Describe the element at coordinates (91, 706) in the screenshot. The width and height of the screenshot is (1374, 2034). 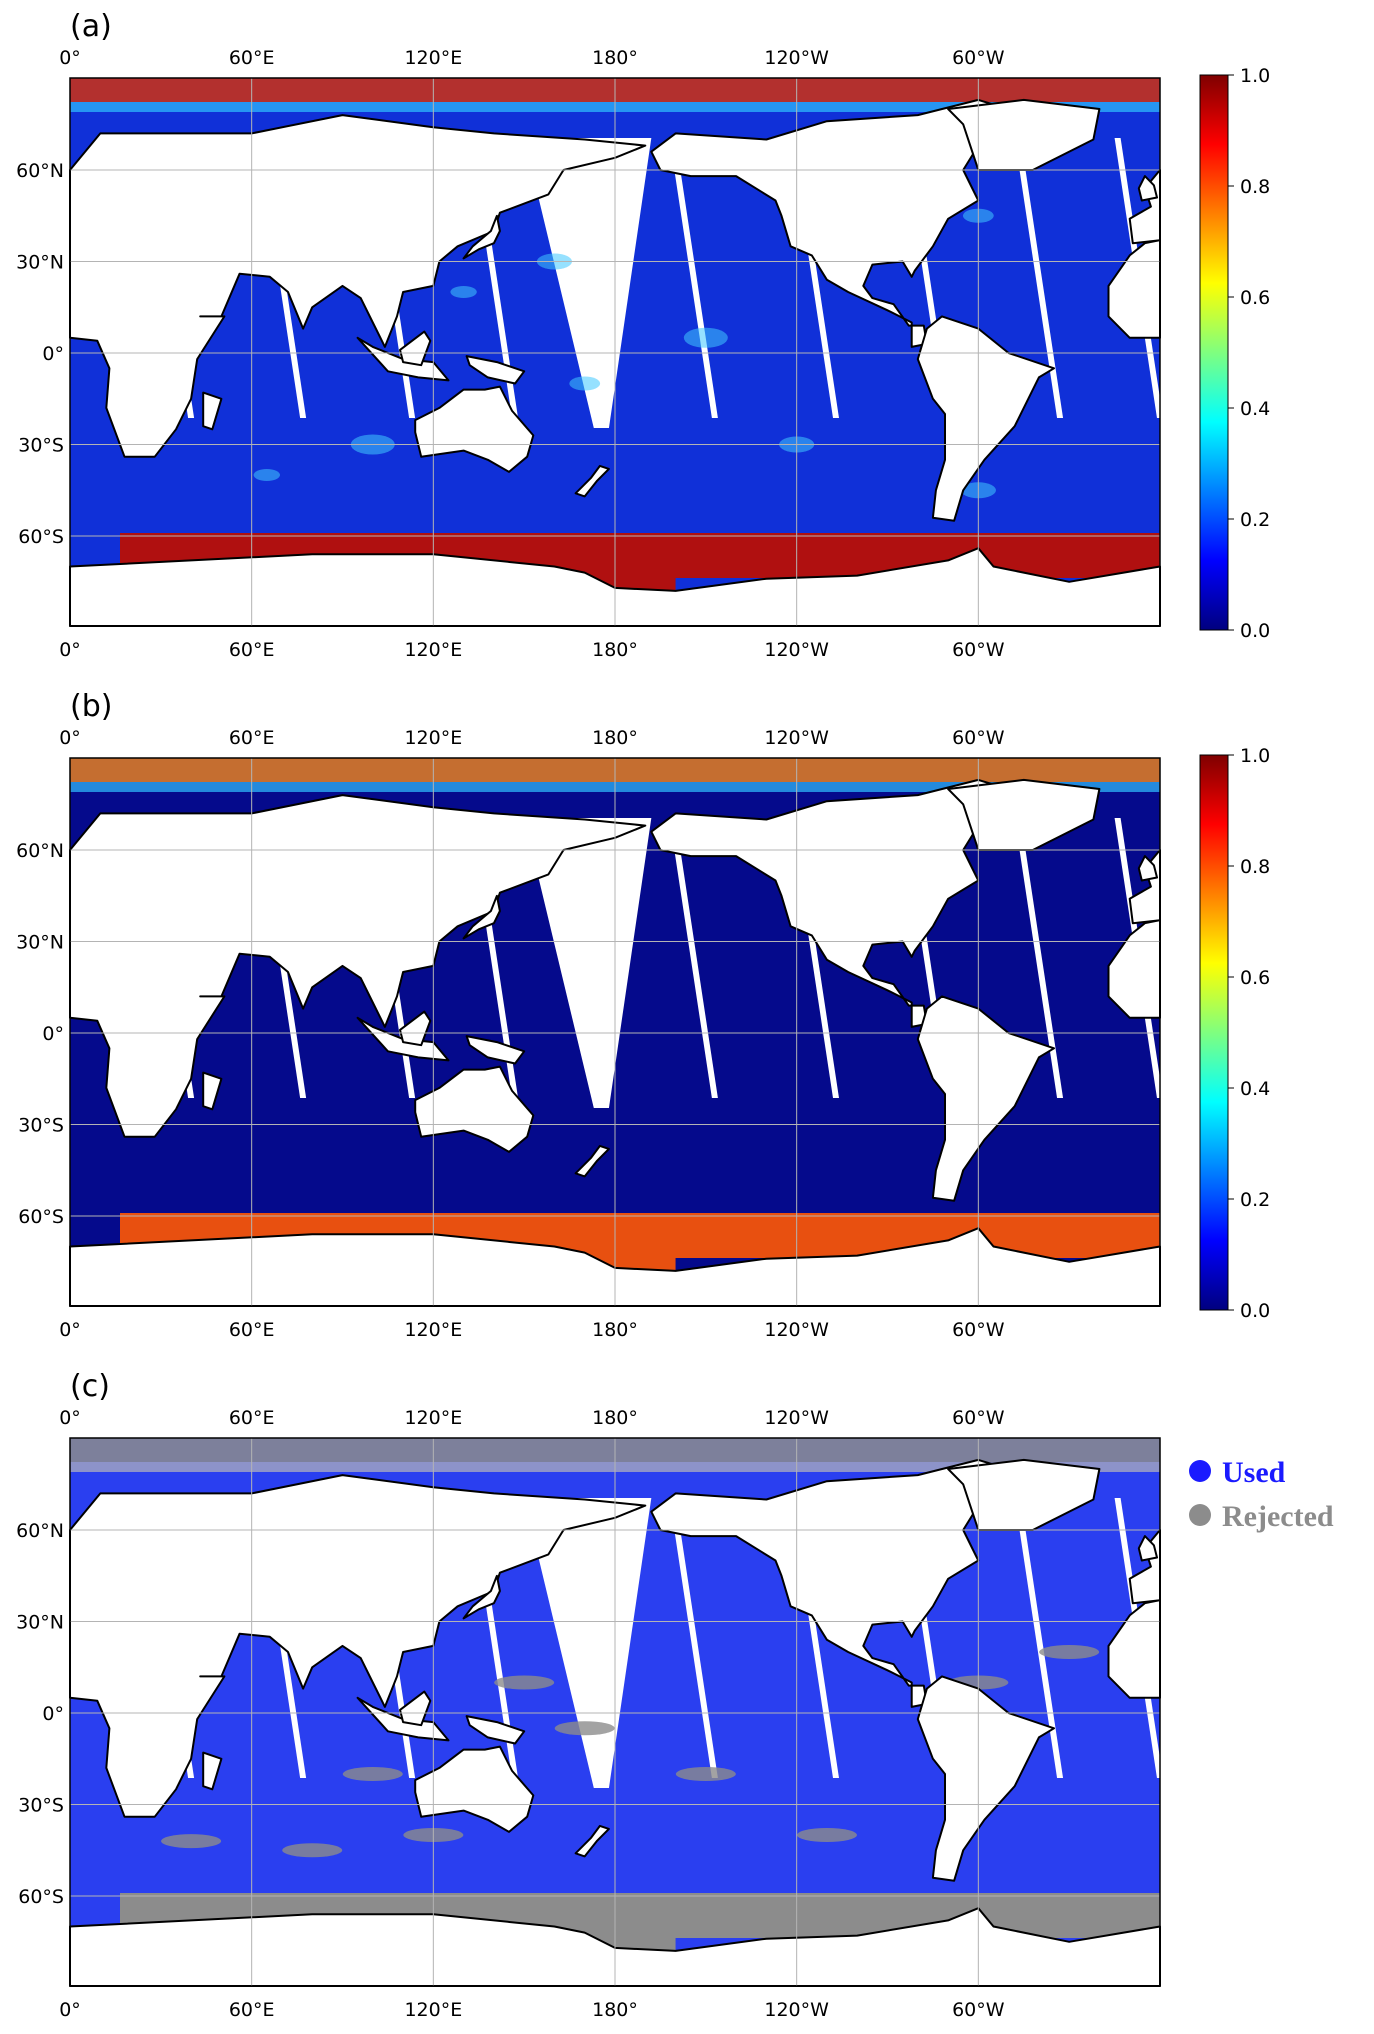
I see `panel-label: (b)` at that location.